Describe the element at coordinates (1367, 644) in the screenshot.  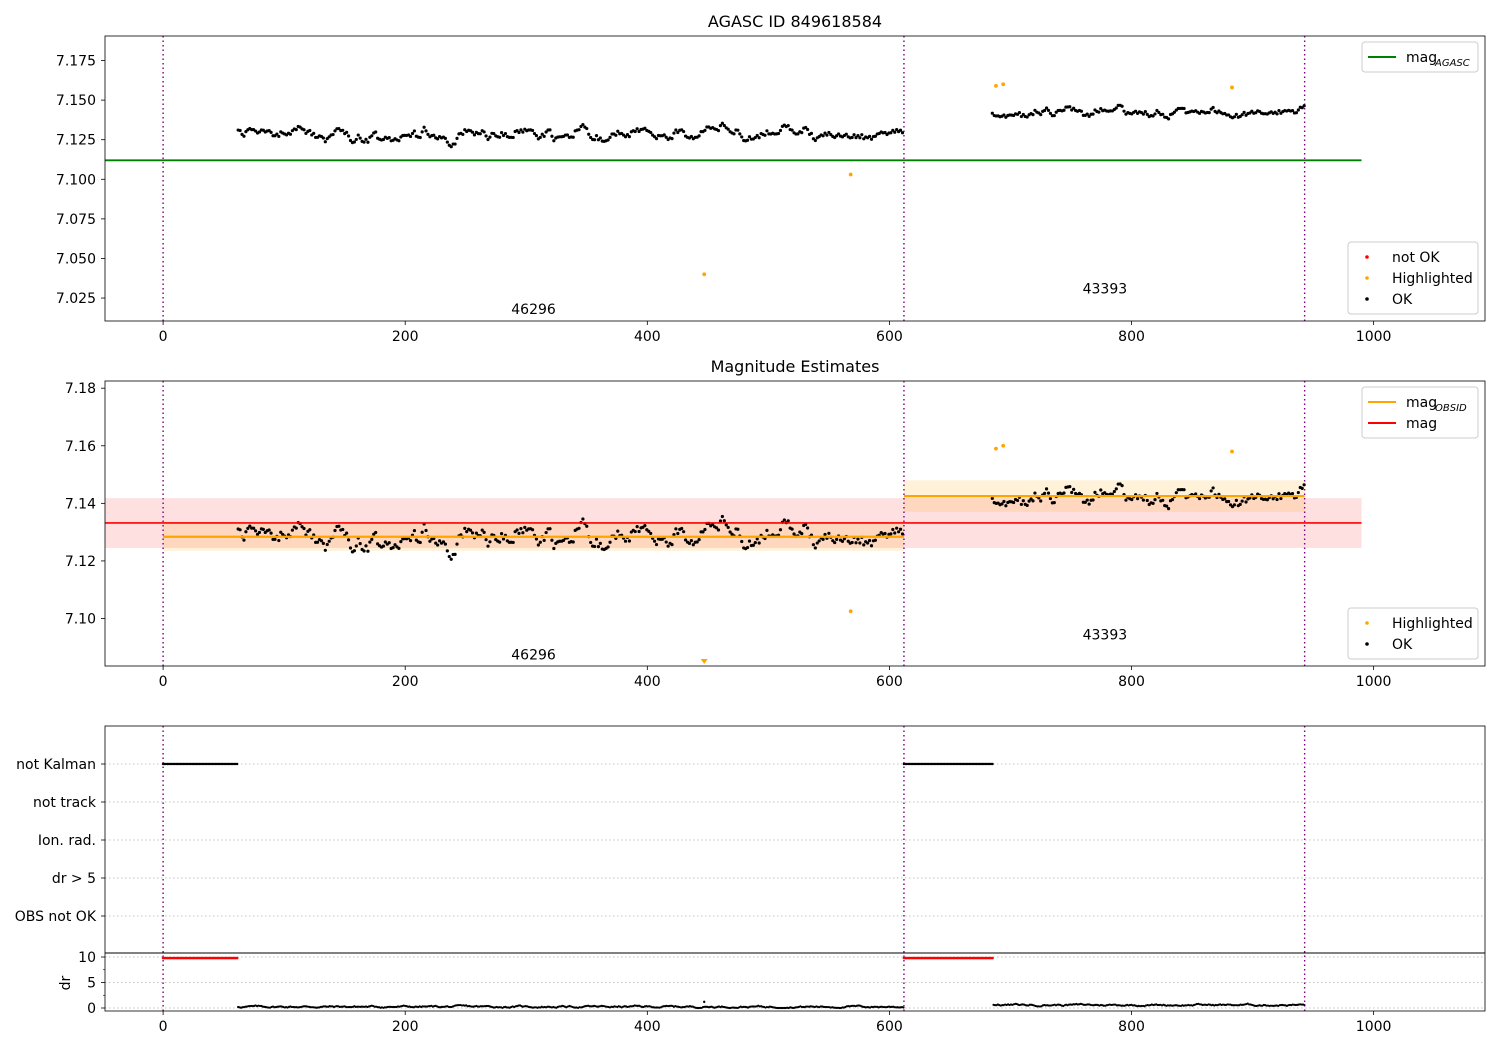
I see `legend-point-swatch` at that location.